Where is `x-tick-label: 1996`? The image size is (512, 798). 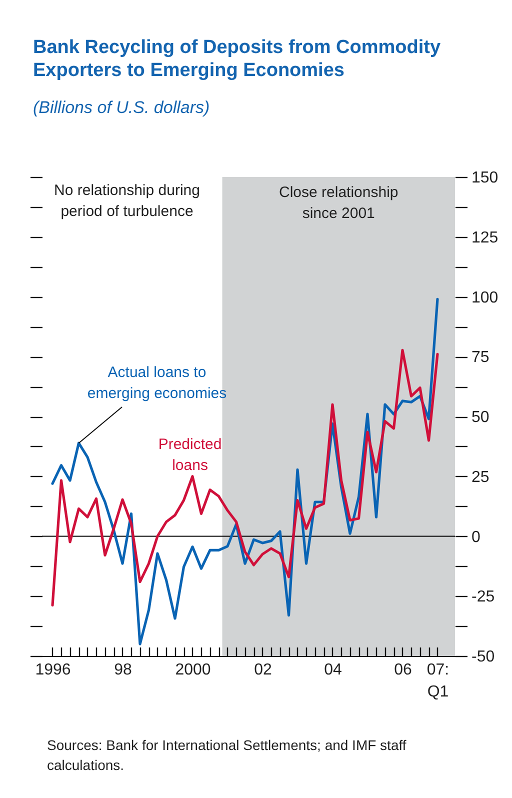 x-tick-label: 1996 is located at coordinates (53, 670).